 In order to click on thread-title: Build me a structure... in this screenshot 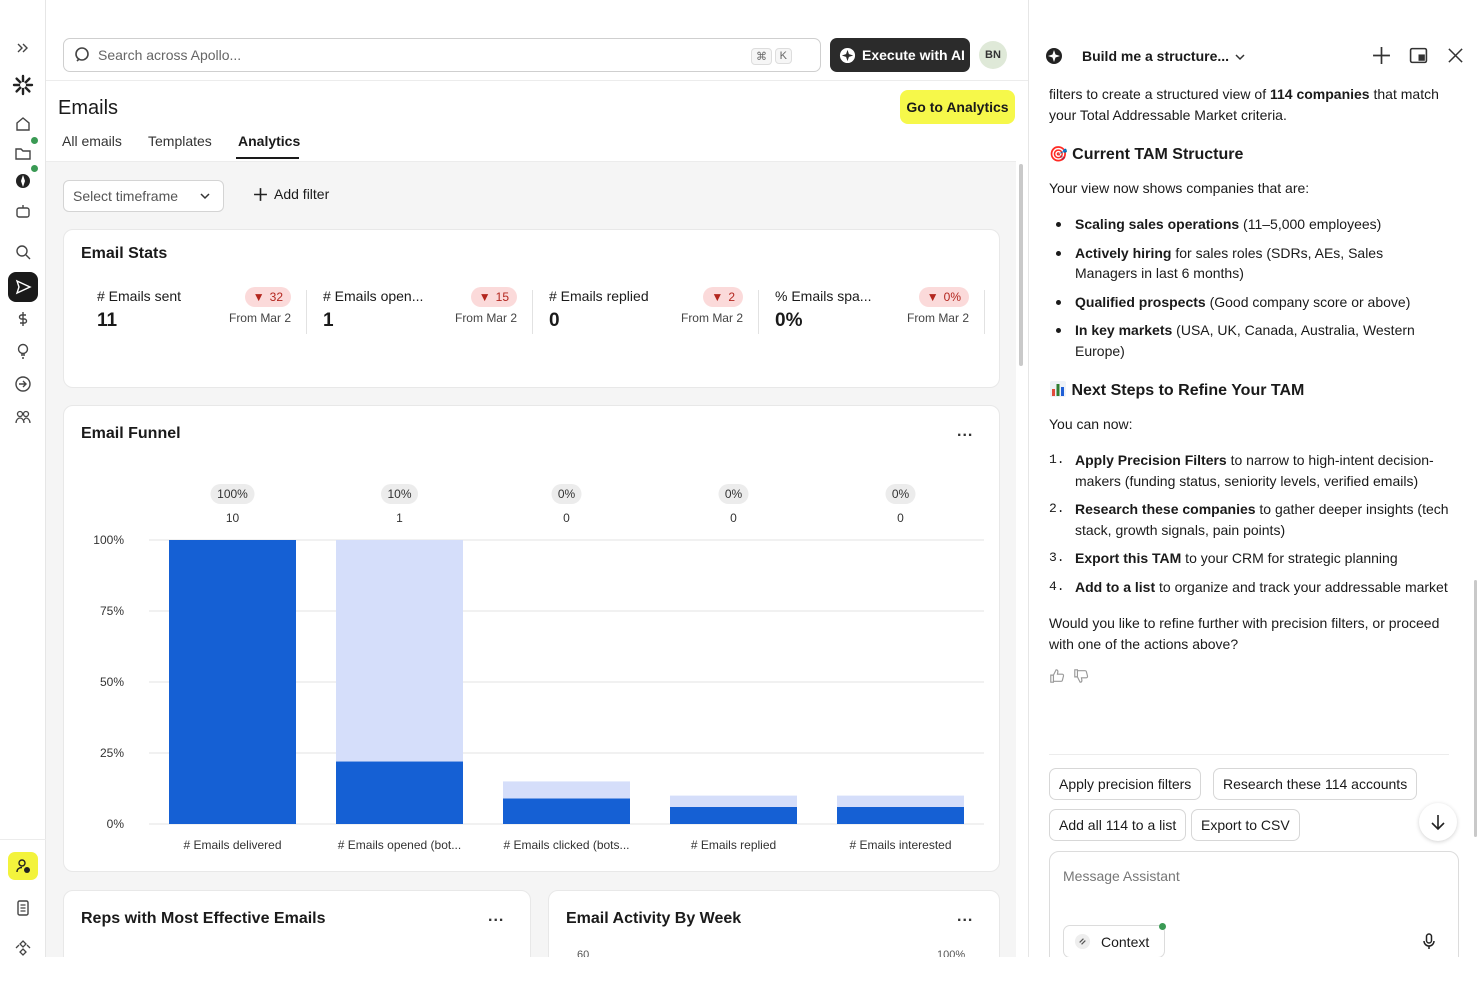, I will do `click(1156, 56)`.